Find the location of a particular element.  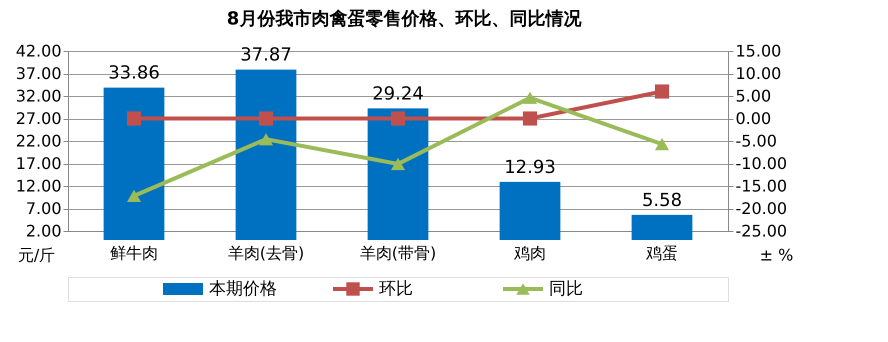

x-tick-label: 鸡蛋 is located at coordinates (661, 253).